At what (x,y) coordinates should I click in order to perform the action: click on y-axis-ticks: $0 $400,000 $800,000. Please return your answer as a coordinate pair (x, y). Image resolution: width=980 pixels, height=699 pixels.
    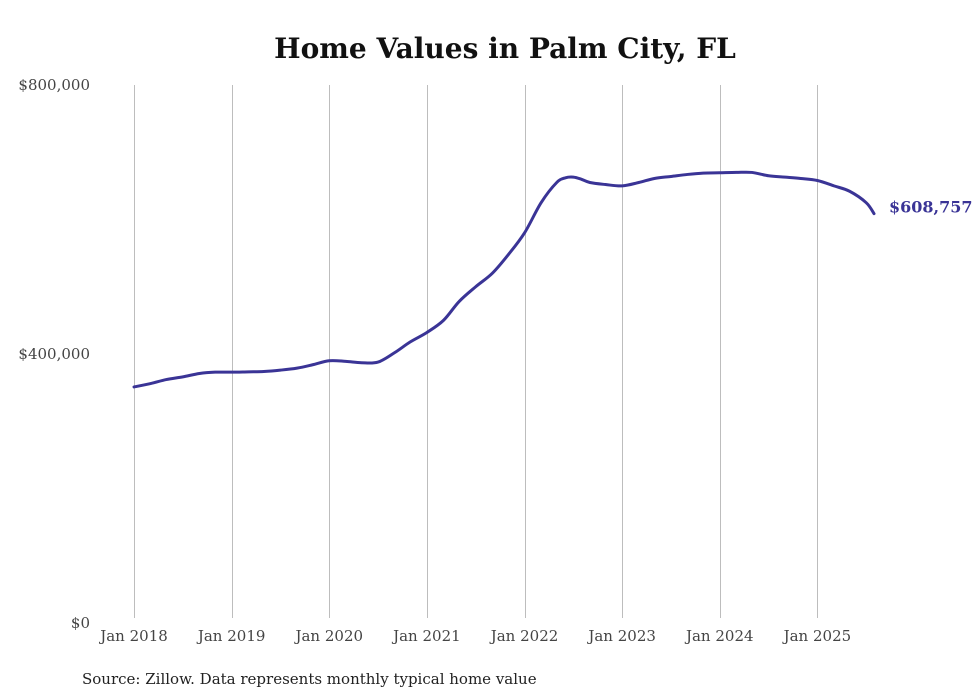
    Looking at the image, I should click on (54, 354).